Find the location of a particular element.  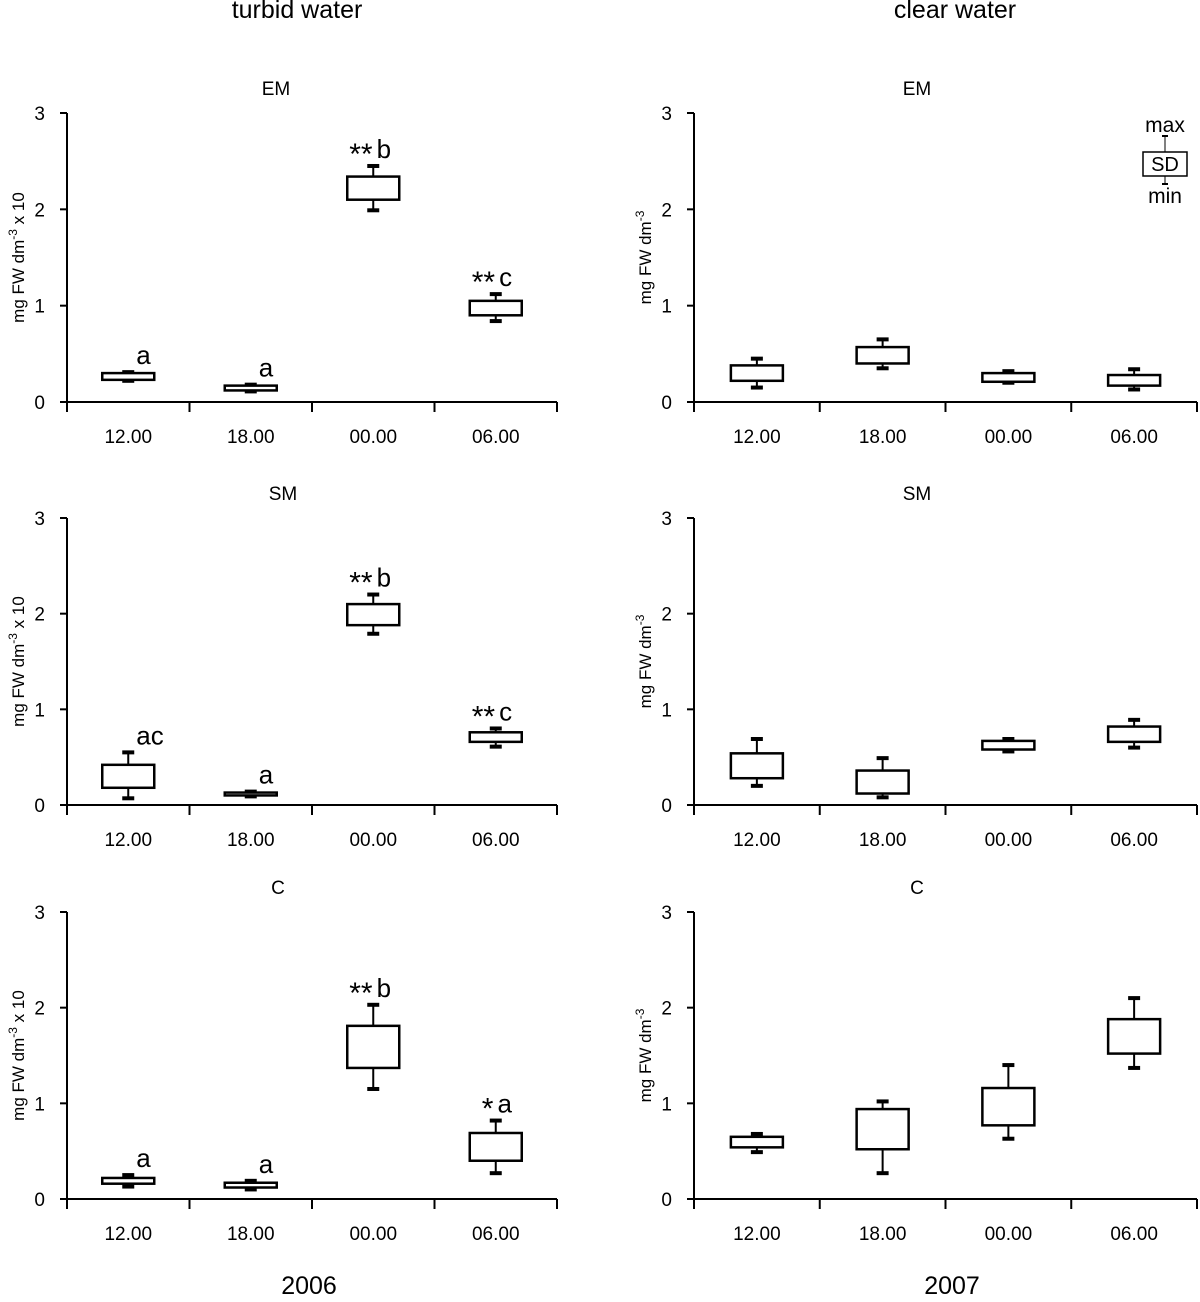

chart-title: C is located at coordinates (278, 888).